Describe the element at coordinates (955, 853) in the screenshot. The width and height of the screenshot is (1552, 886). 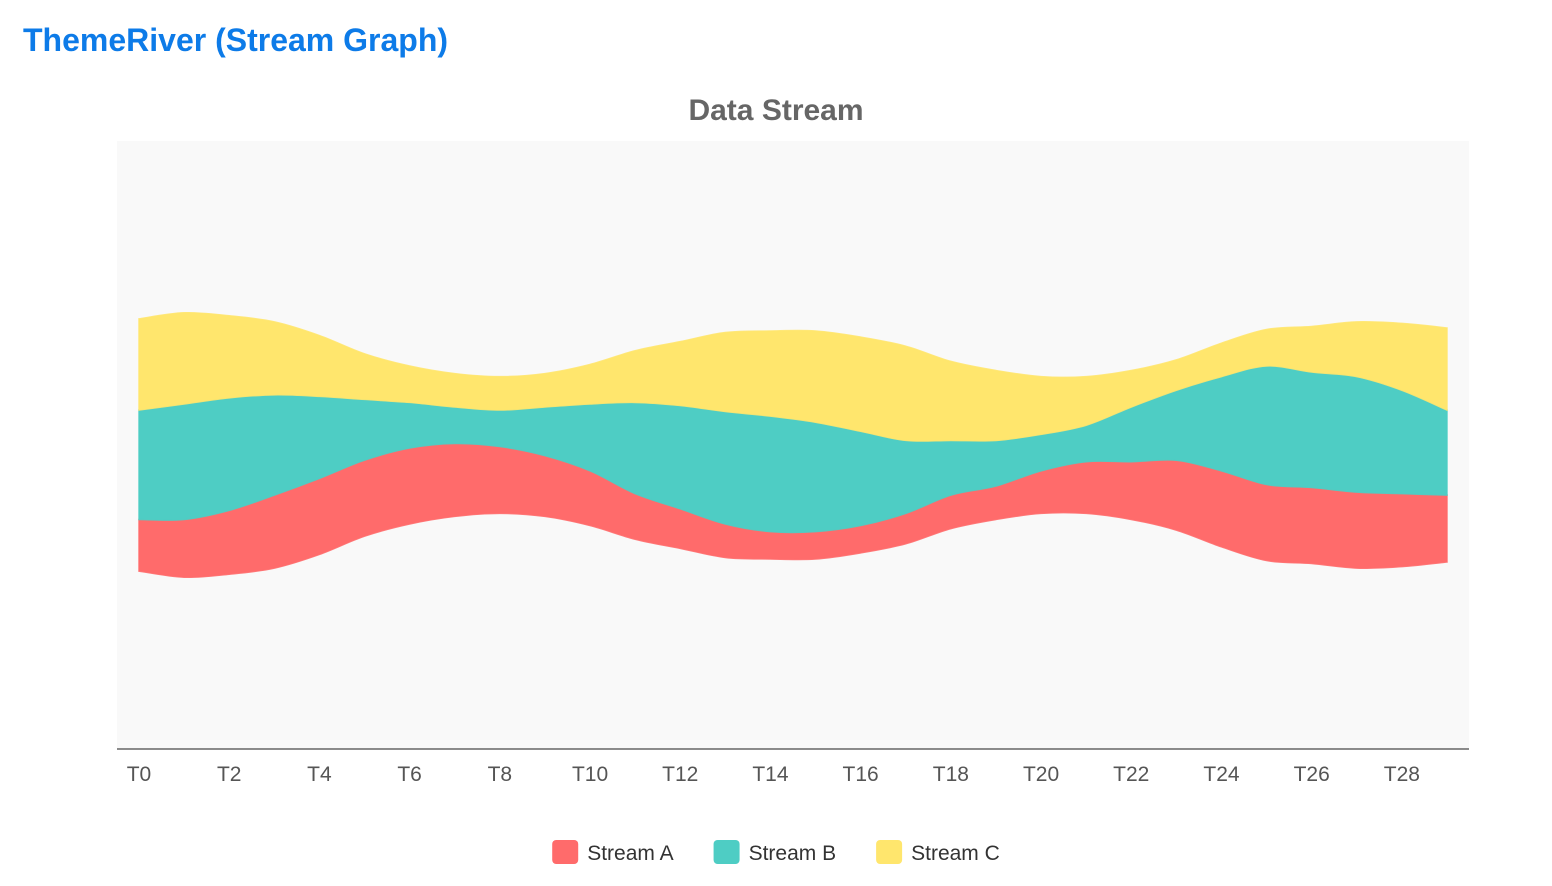
I see `legend-label: Stream C` at that location.